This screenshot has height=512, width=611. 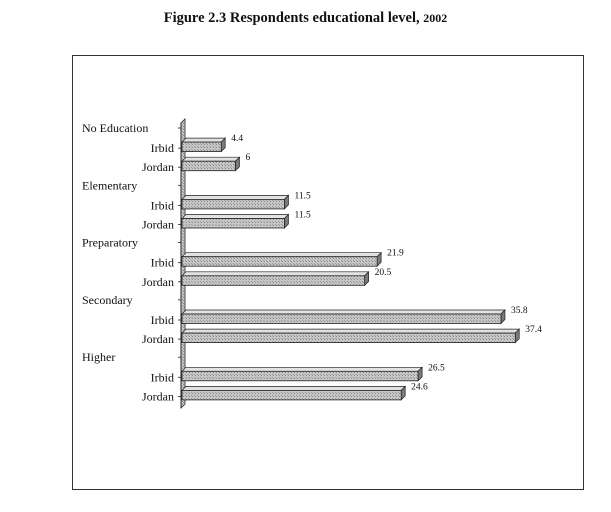 I want to click on bar-elementary-irbid, so click(x=235, y=202).